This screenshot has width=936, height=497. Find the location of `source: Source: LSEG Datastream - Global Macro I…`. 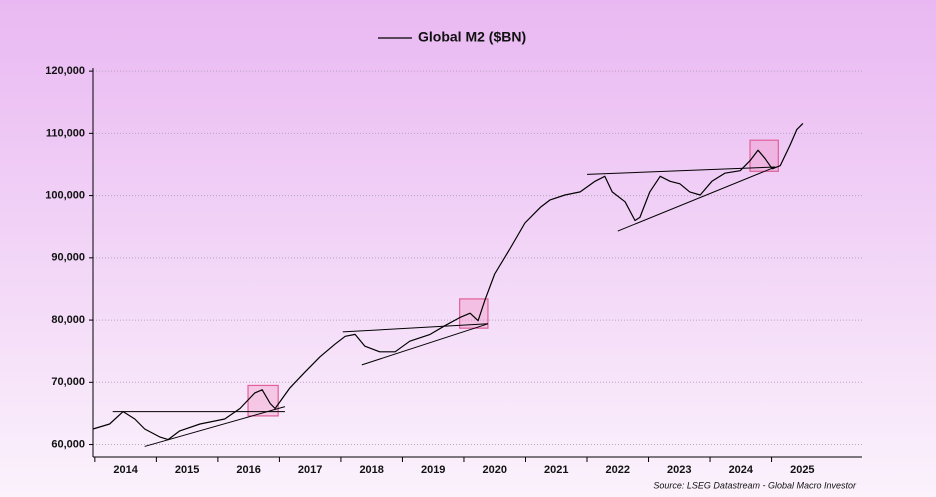

source: Source: LSEG Datastream - Global Macro I… is located at coordinates (755, 485).